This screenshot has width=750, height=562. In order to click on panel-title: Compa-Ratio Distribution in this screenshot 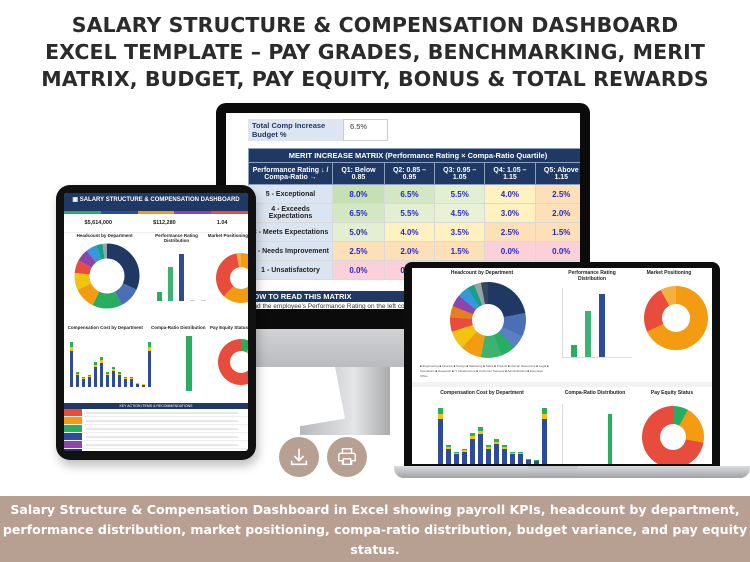, I will do `click(595, 393)`.